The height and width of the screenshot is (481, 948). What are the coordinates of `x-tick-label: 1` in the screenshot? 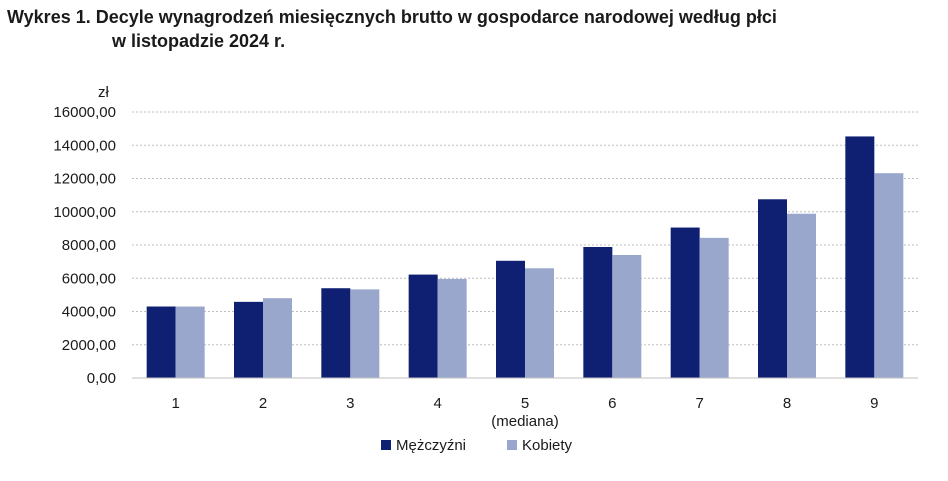 It's located at (175, 403).